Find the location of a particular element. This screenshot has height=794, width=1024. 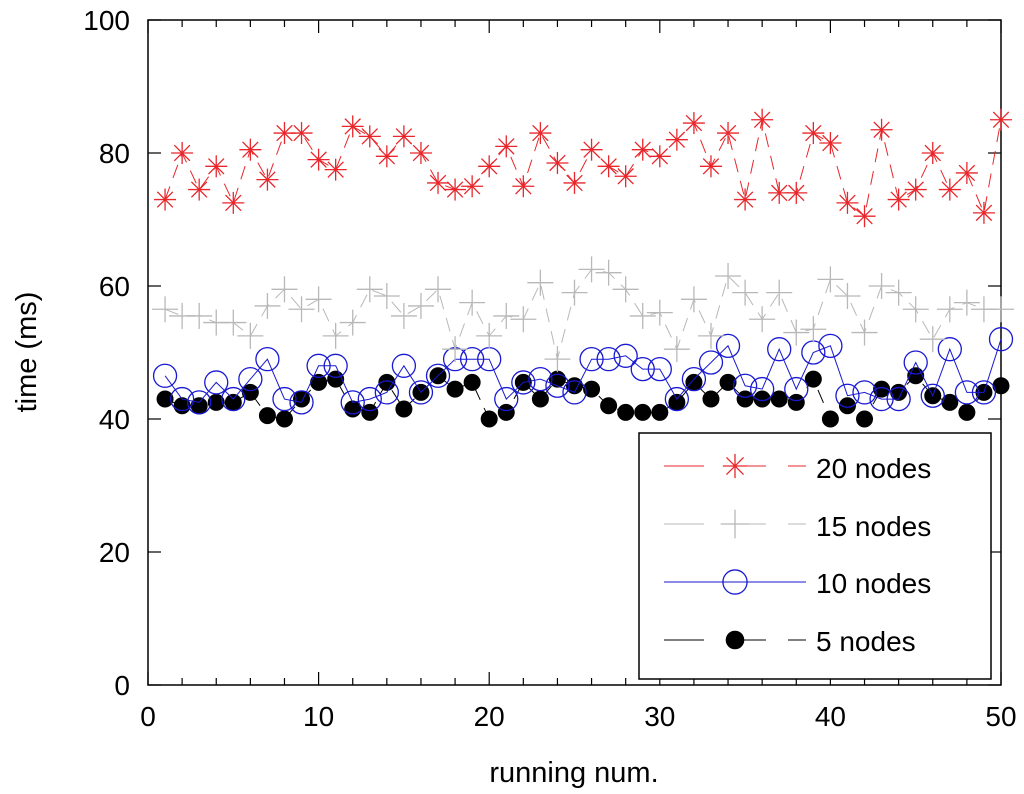

x-tick-label: 40 is located at coordinates (830, 716).